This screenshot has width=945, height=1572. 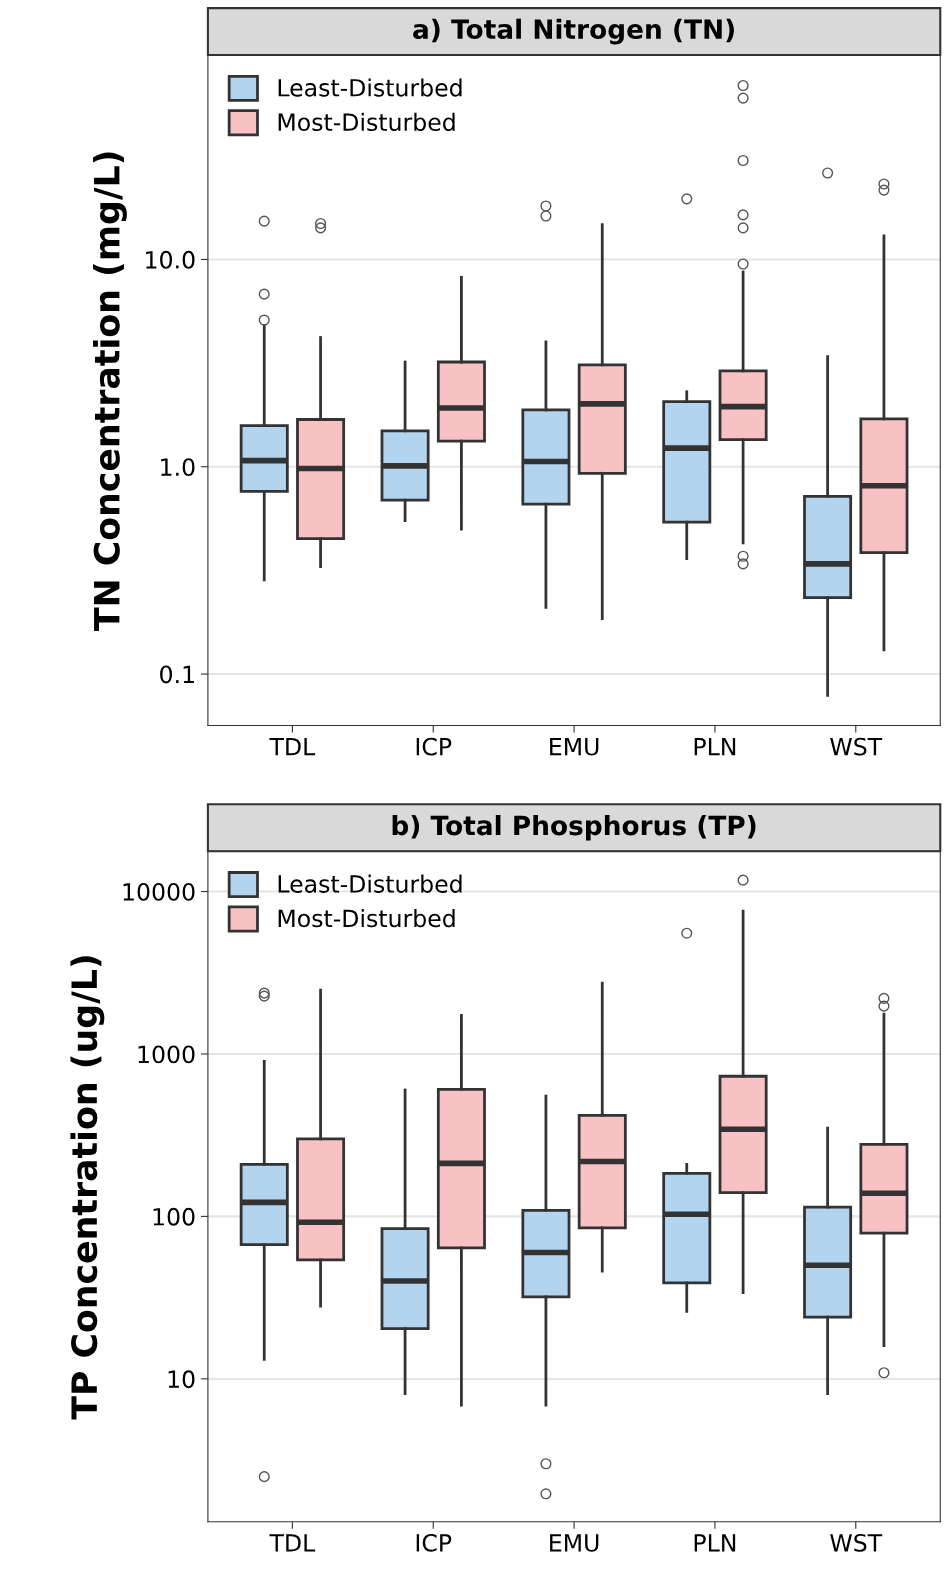 What do you see at coordinates (174, 1216) in the screenshot?
I see `y-tick-label: 100` at bounding box center [174, 1216].